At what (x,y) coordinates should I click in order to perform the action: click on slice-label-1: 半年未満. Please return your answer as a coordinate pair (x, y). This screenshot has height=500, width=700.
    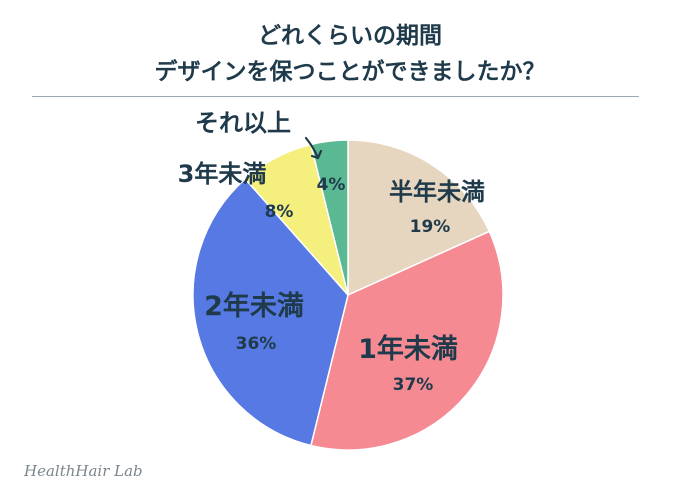
    Looking at the image, I should click on (437, 192).